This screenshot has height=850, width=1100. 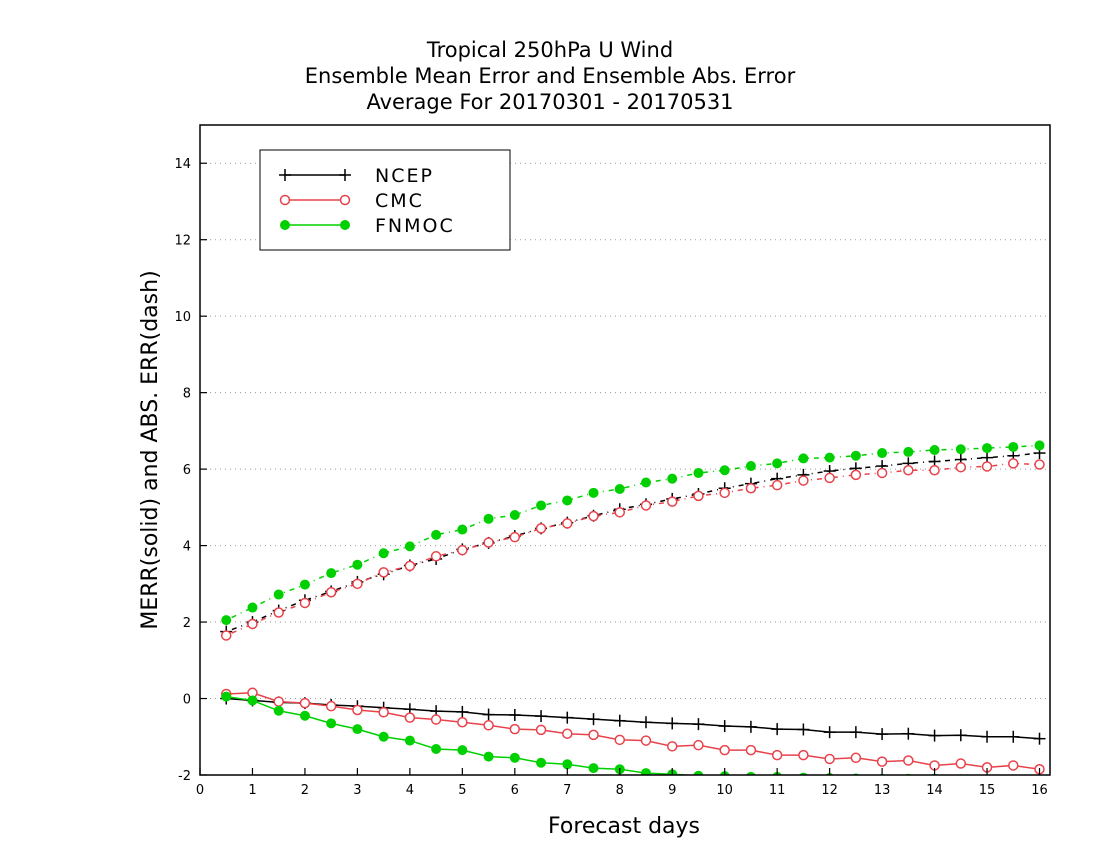 I want to click on x-tick-label: 14, so click(x=934, y=790).